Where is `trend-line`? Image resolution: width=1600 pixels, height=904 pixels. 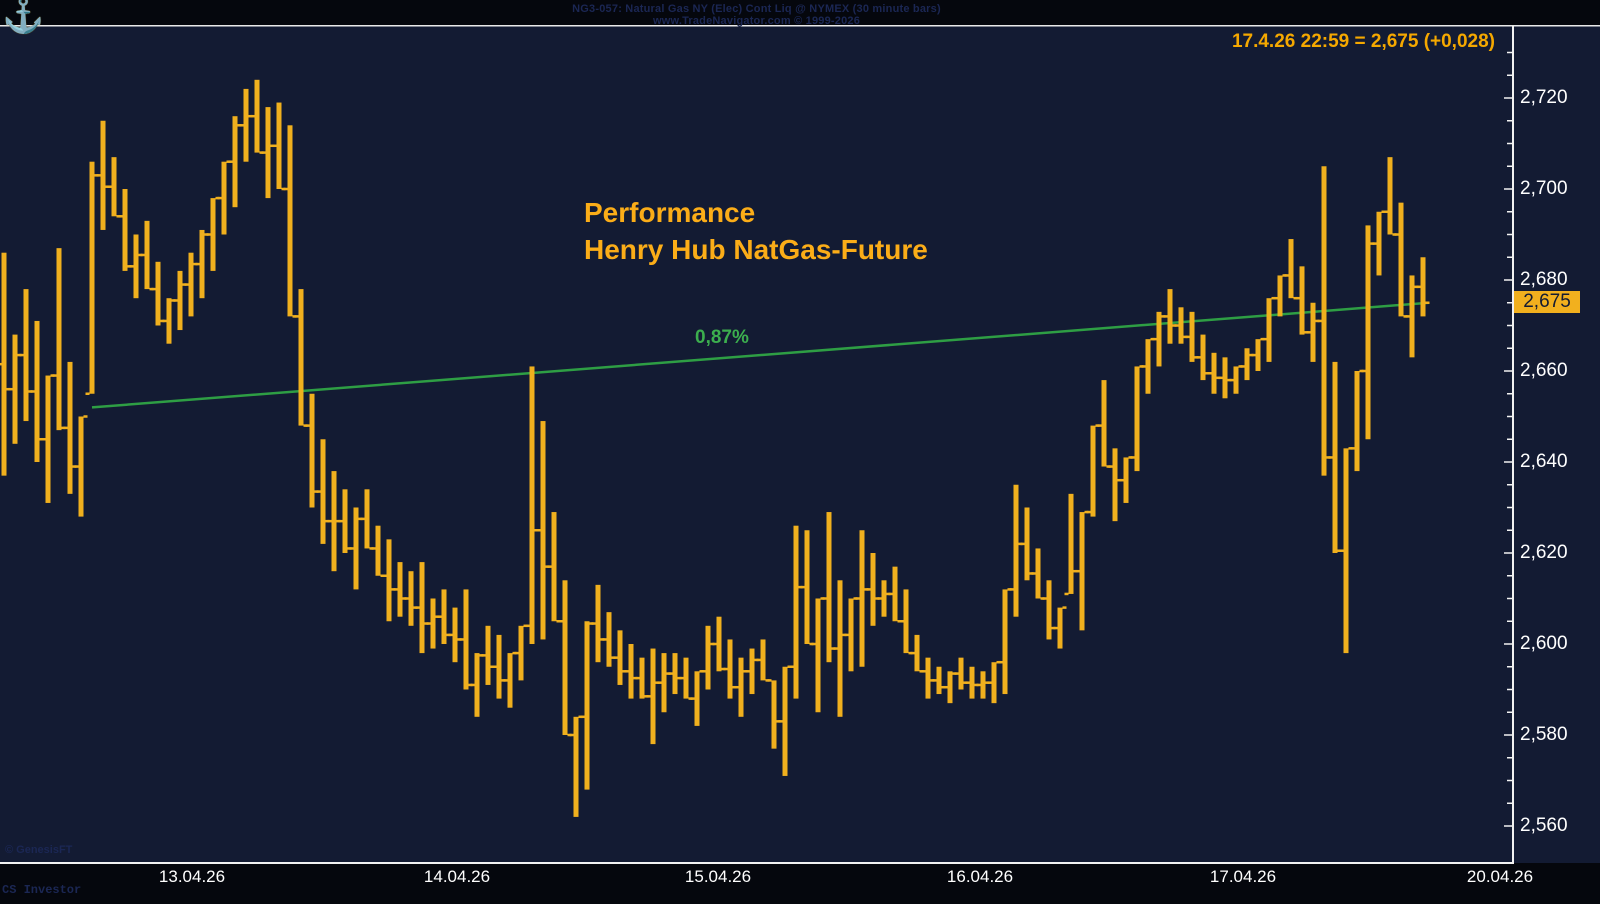
trend-line is located at coordinates (760, 355).